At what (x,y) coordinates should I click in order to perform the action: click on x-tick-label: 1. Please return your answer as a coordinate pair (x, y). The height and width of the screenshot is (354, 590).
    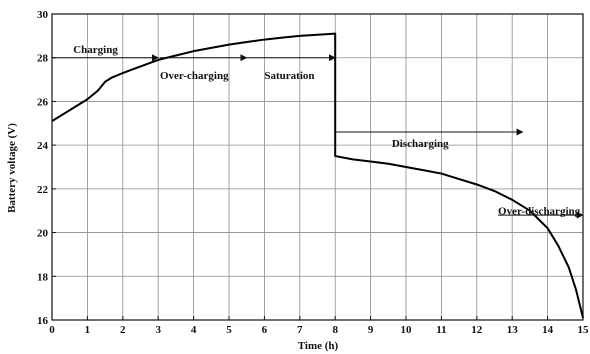
    Looking at the image, I should click on (88, 330).